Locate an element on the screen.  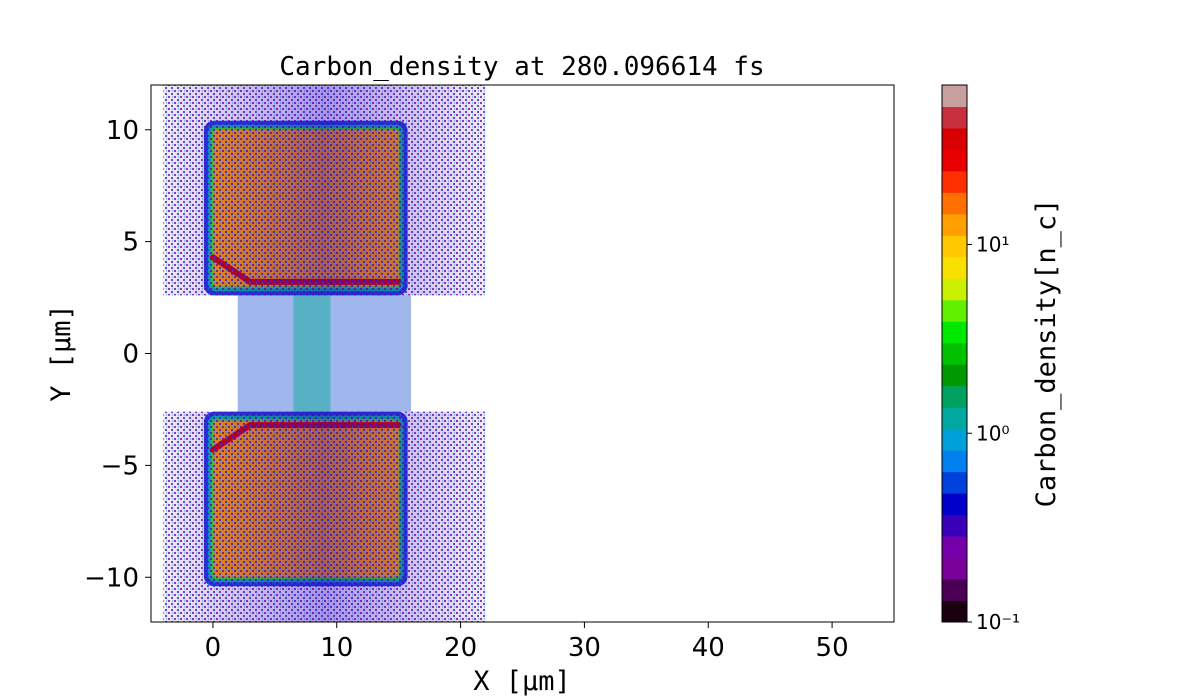
x-axis-label: X [μm] is located at coordinates (522, 681).